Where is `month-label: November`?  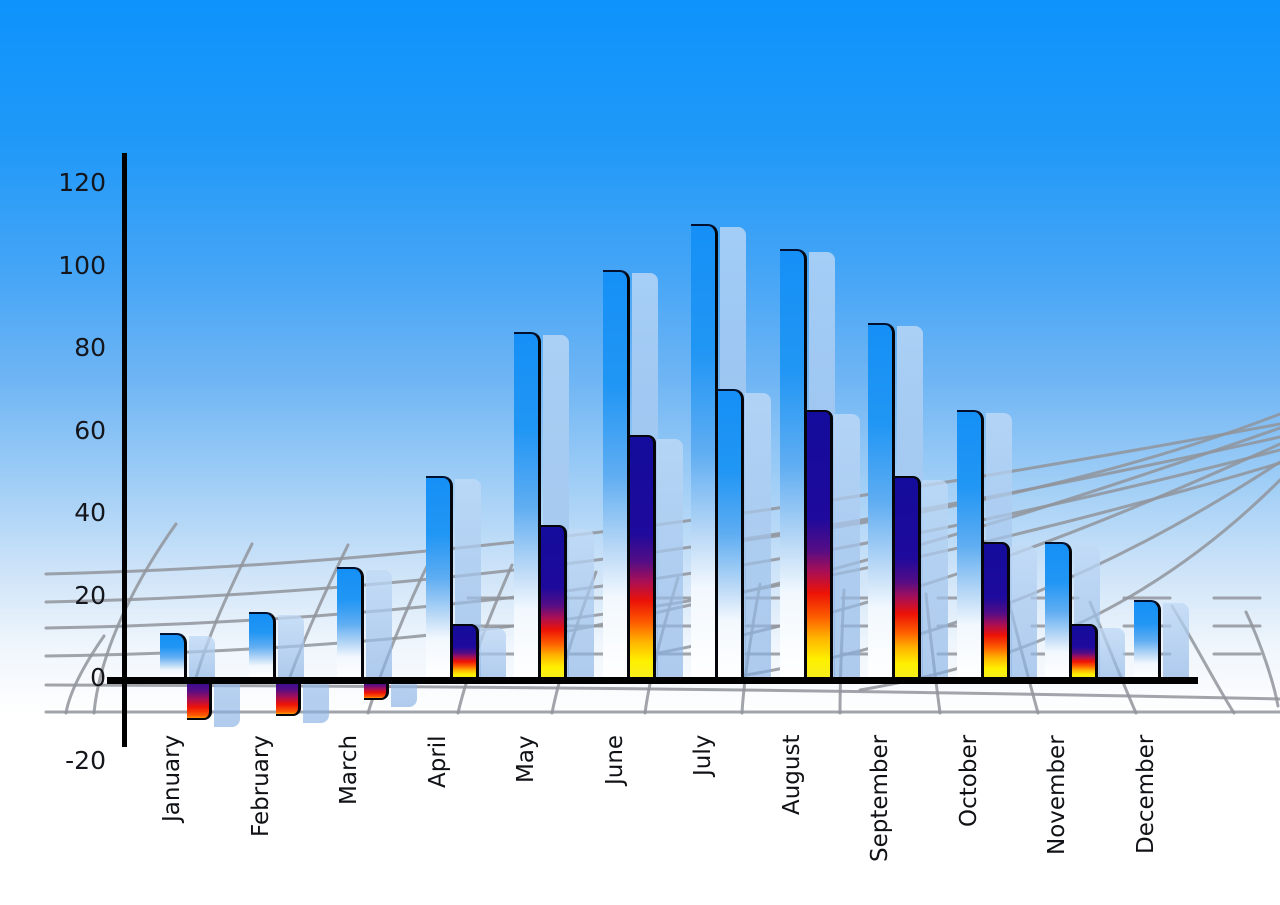
month-label: November is located at coordinates (1057, 795).